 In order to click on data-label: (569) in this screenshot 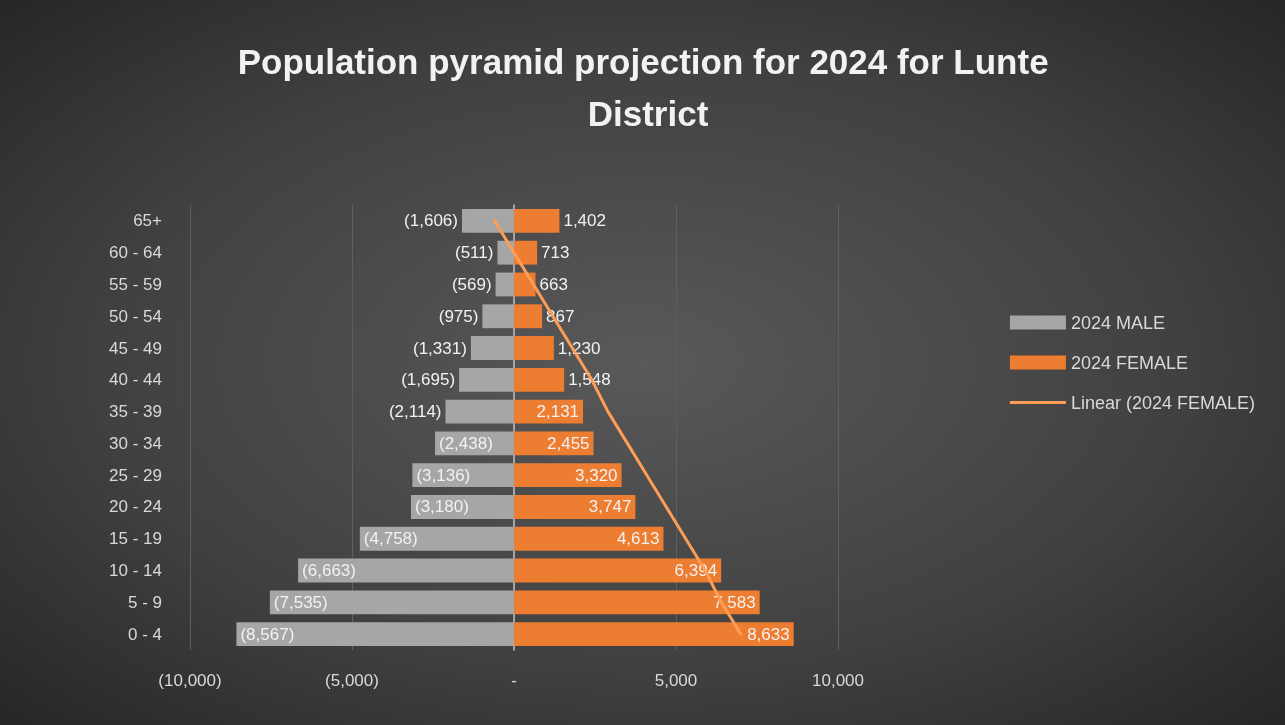, I will do `click(471, 284)`.